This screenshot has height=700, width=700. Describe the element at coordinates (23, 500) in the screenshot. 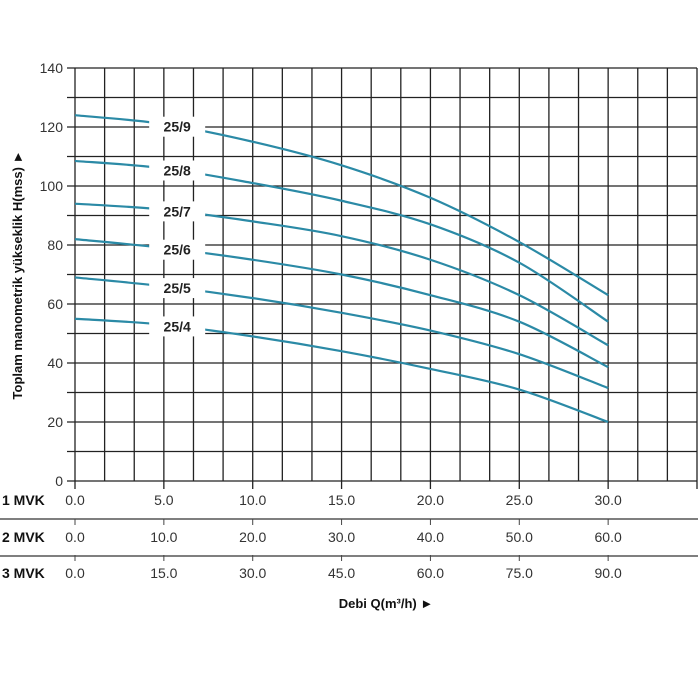

I see `x-scale-name: 1 MVK` at that location.